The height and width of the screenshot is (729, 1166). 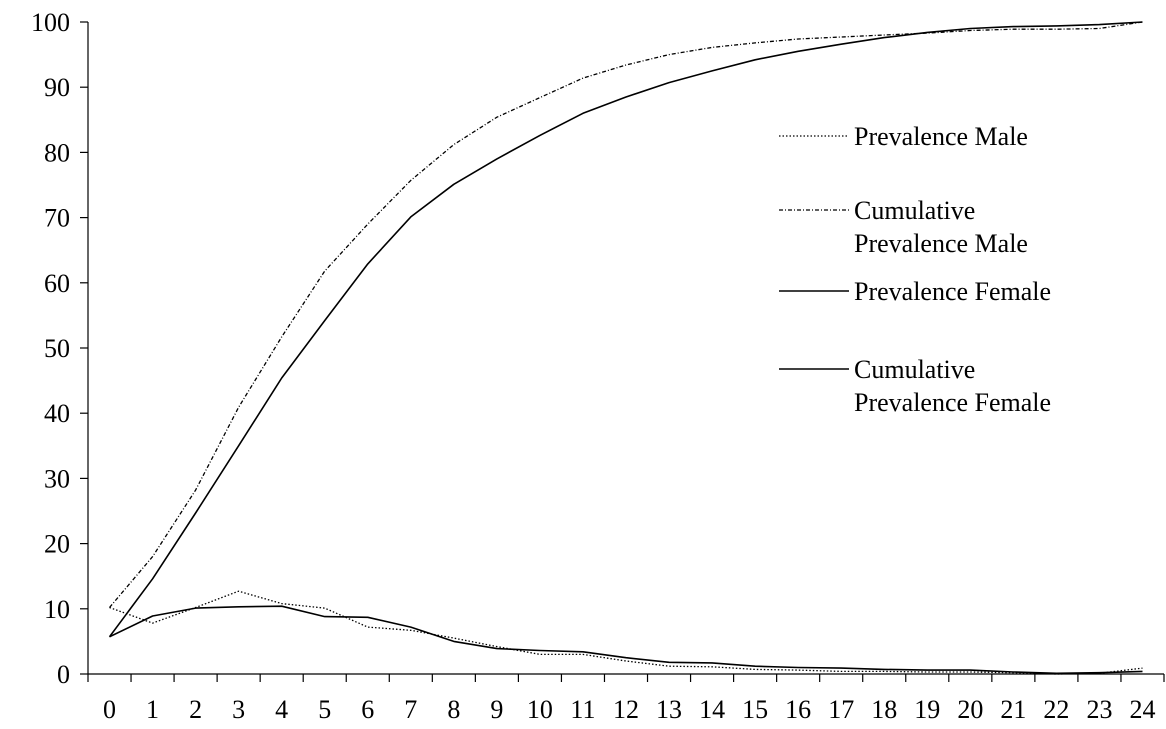 I want to click on x-tick-label: 22, so click(x=1056, y=709).